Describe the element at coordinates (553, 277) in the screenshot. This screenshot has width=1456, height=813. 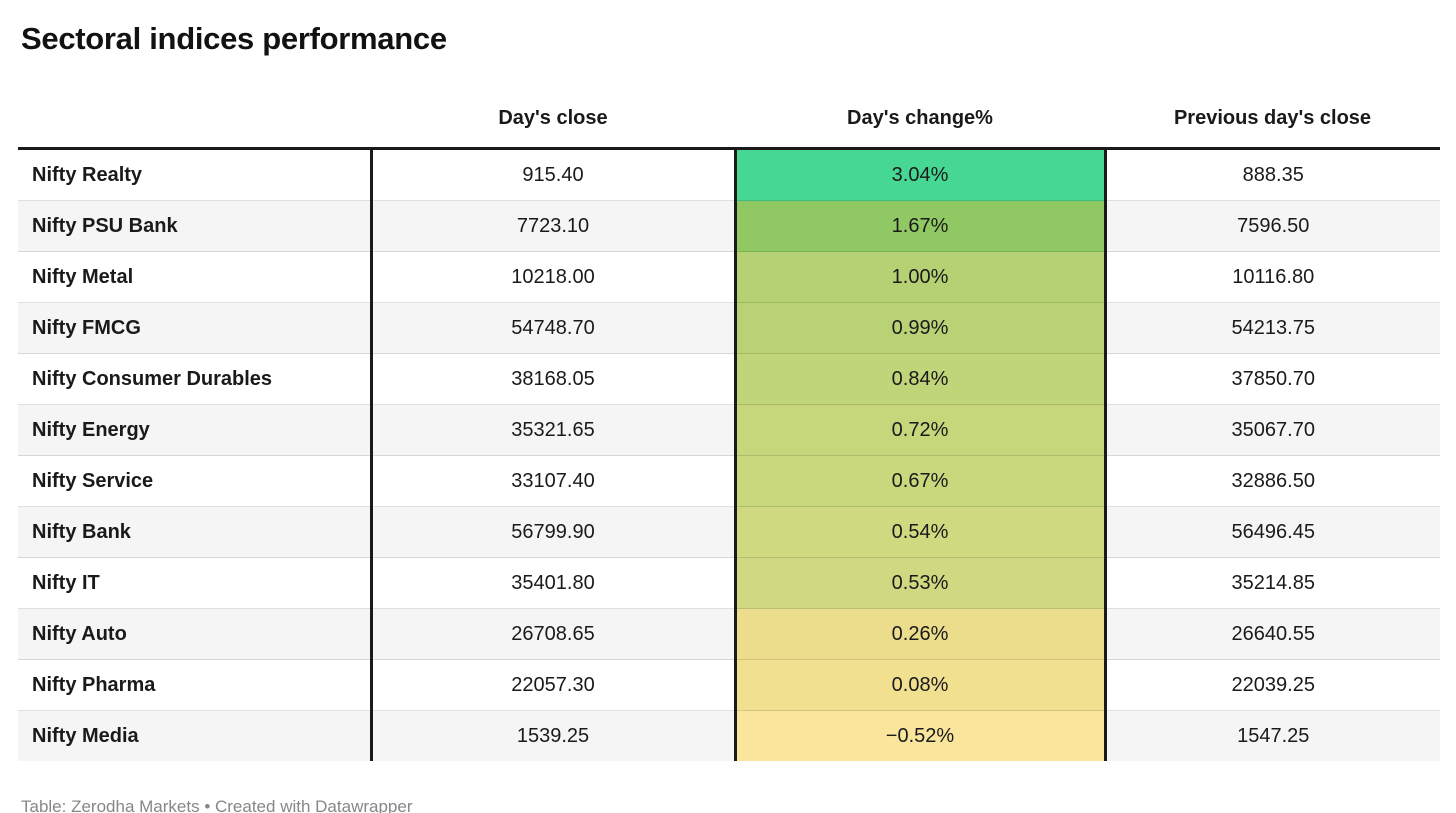
I see `day-close-cell: 10218.00` at that location.